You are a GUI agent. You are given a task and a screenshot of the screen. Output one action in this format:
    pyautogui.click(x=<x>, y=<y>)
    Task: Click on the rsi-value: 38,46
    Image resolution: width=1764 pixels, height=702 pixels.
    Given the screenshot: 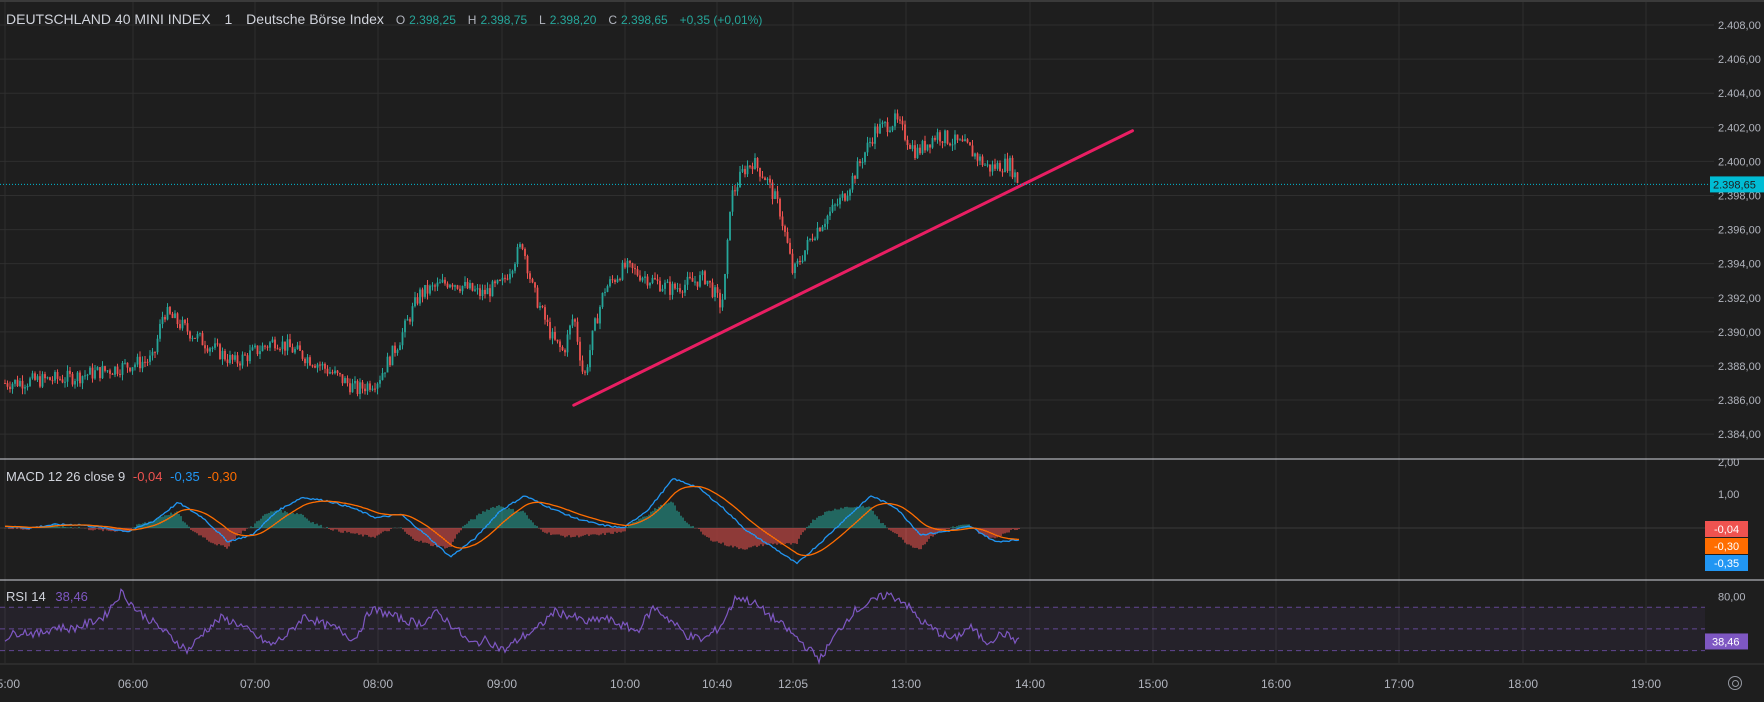 What is the action you would take?
    pyautogui.click(x=71, y=596)
    